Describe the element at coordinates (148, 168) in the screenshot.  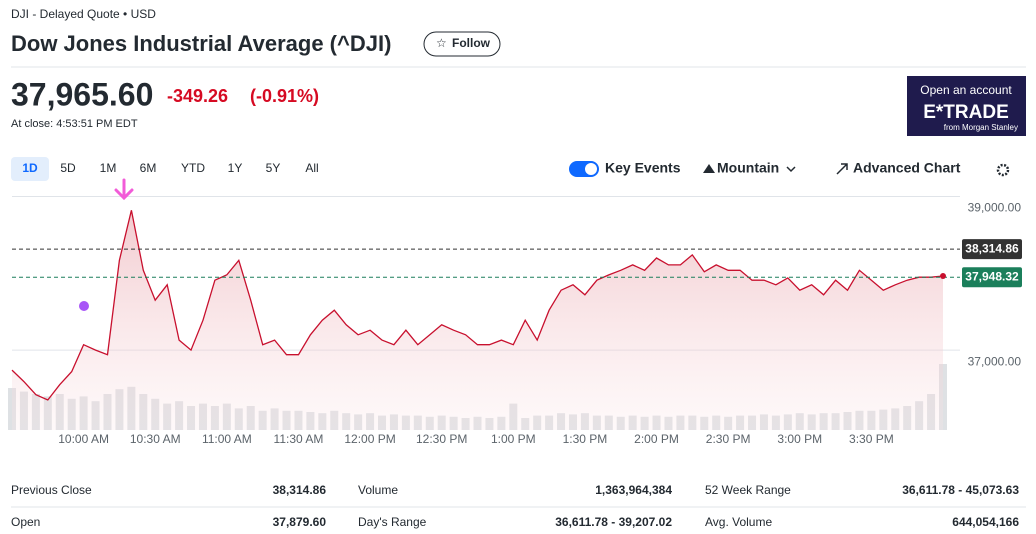
I see `range-button: 6M` at that location.